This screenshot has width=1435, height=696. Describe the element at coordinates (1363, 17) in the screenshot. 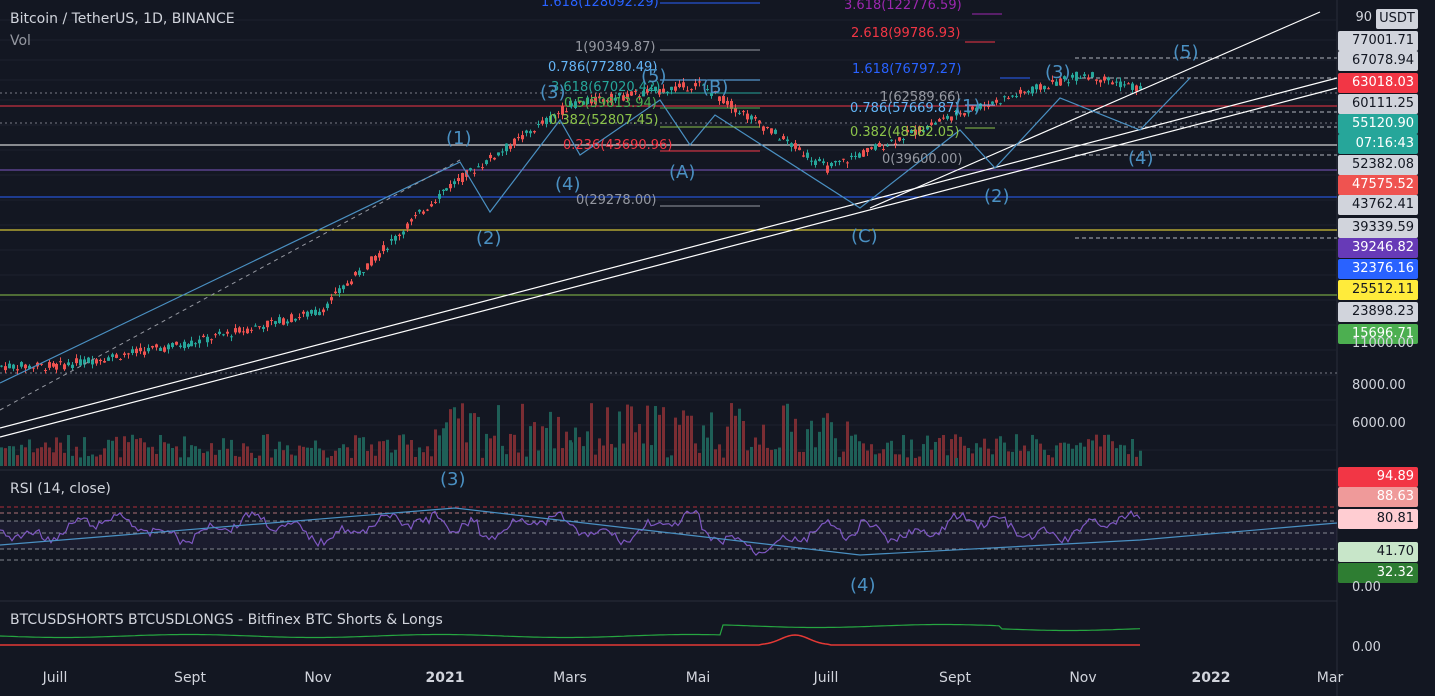

I see `price-level-badge: 90` at that location.